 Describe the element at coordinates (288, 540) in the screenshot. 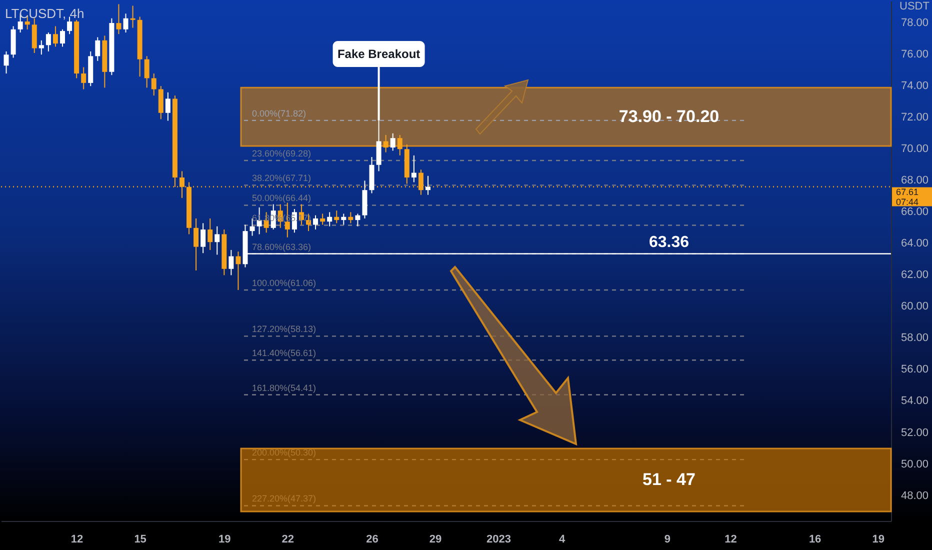

I see `x-tick-label: 22` at that location.